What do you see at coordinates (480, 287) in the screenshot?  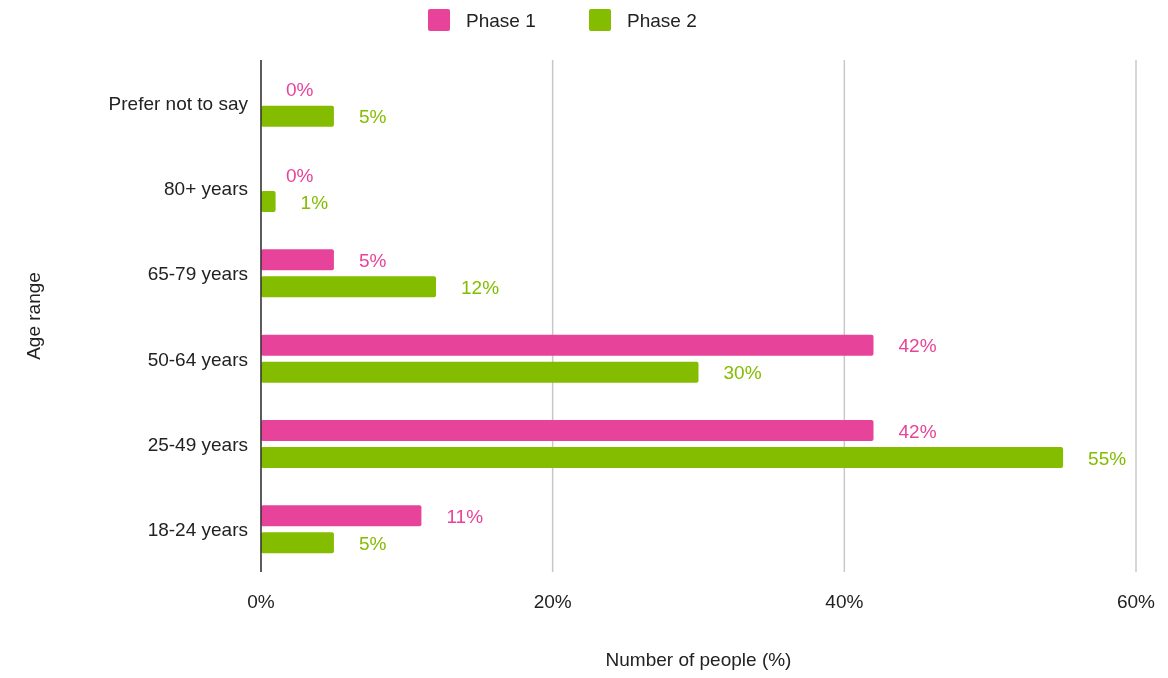 I see `data-label: 12%` at bounding box center [480, 287].